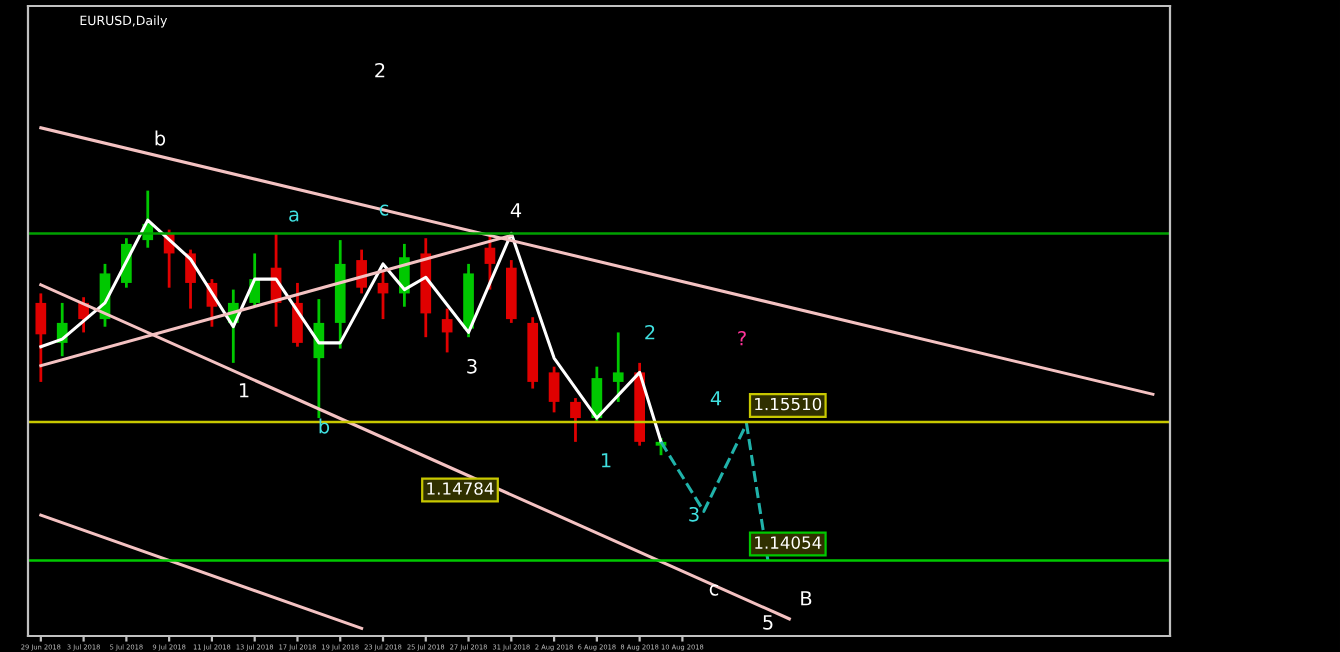  What do you see at coordinates (788, 404) in the screenshot?
I see `ref-line-label: 1.15510` at bounding box center [788, 404].